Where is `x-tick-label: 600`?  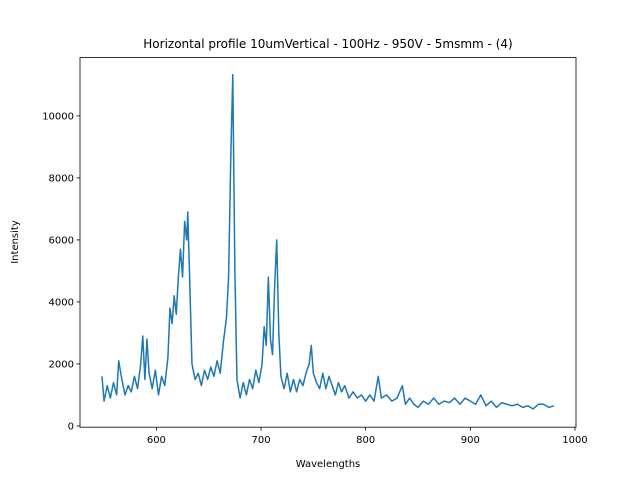
x-tick-label: 600 is located at coordinates (156, 440).